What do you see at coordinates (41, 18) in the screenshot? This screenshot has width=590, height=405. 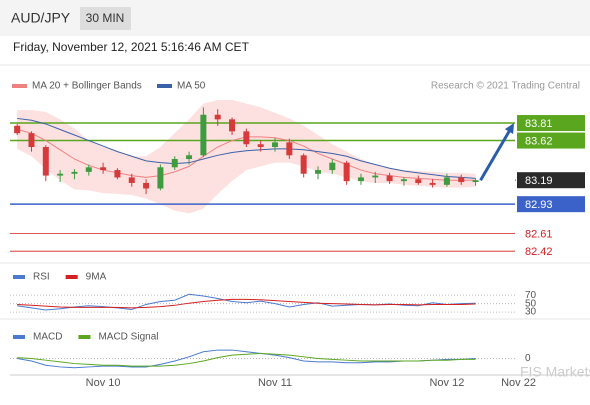 I see `symbol: AUD/JPY` at bounding box center [41, 18].